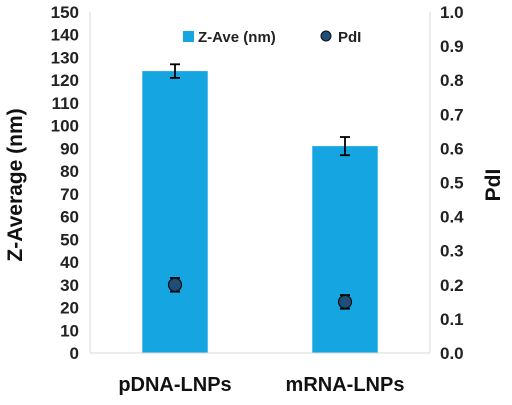  Describe the element at coordinates (69, 217) in the screenshot. I see `y-tick-left: 60` at that location.